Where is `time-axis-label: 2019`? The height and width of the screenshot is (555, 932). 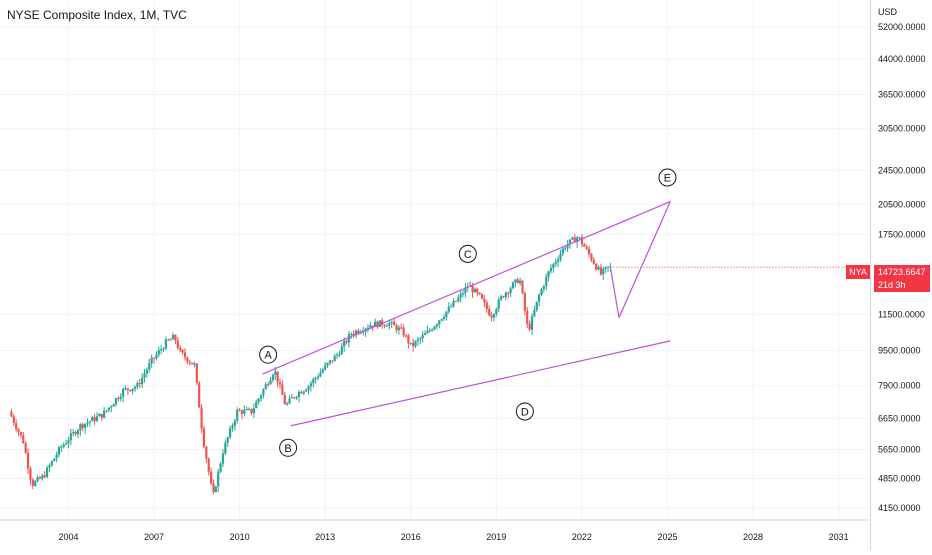 time-axis-label: 2019 is located at coordinates (496, 537).